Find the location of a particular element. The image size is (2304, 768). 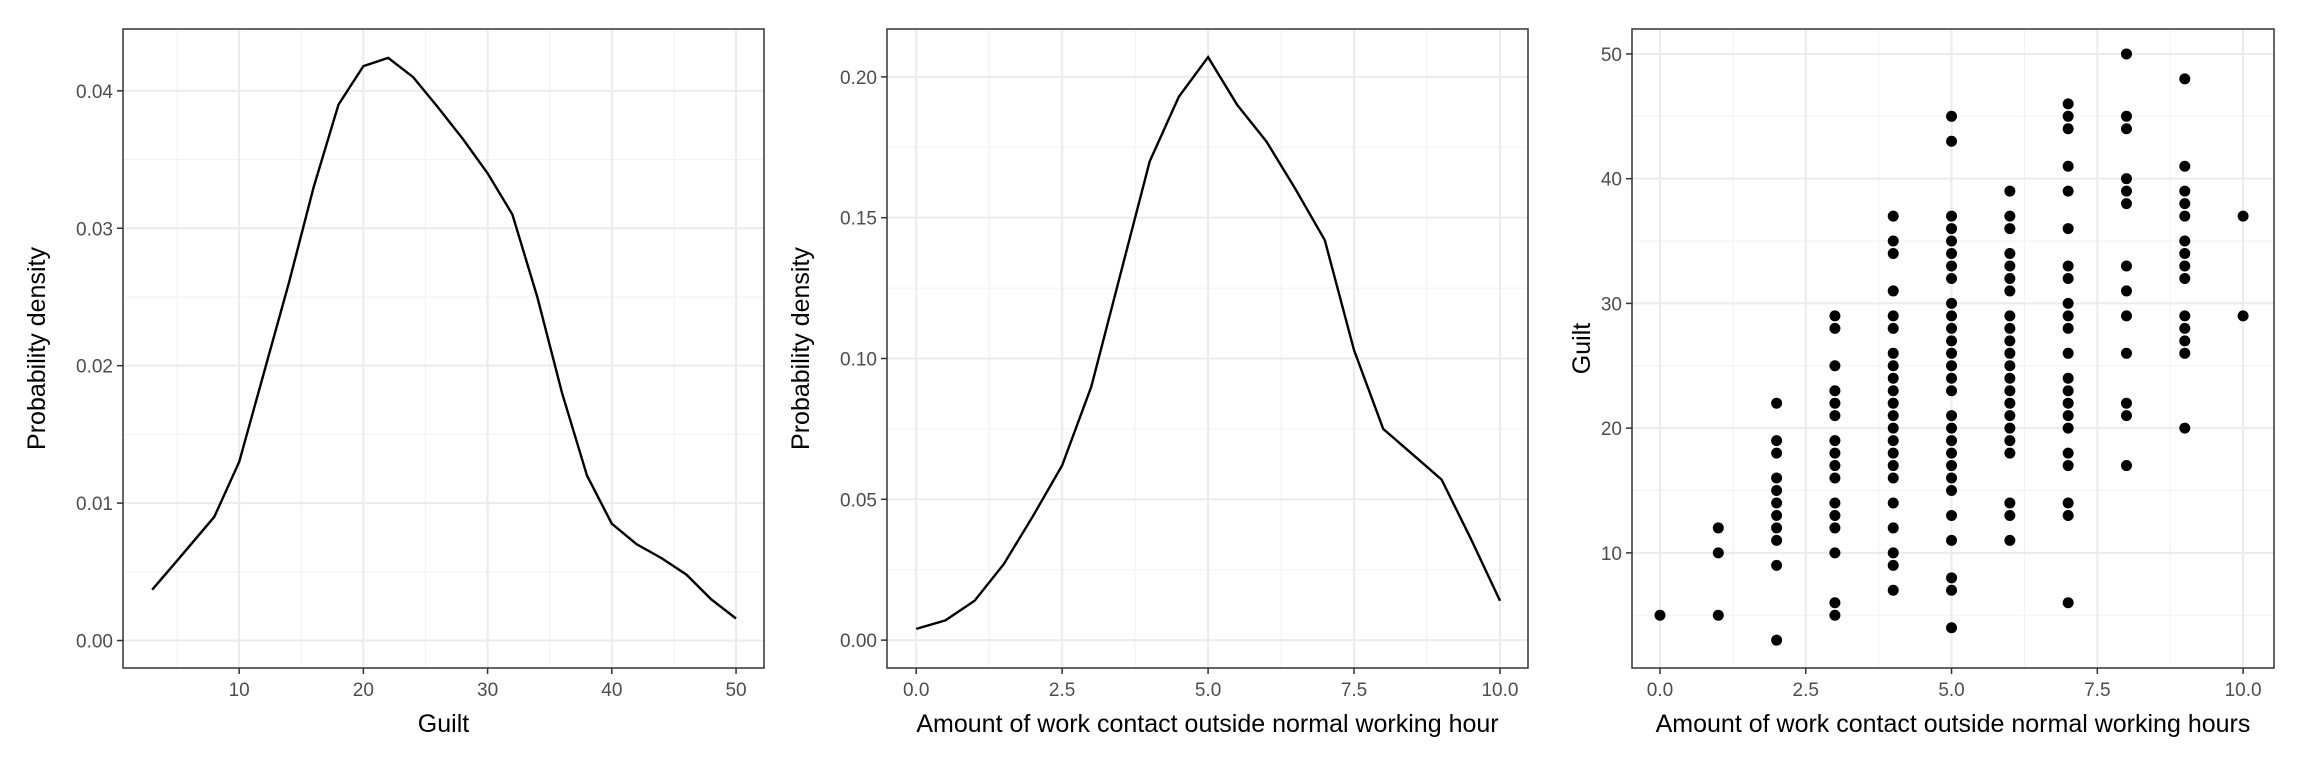

y-tick-label: 0.04 is located at coordinates (94, 92).